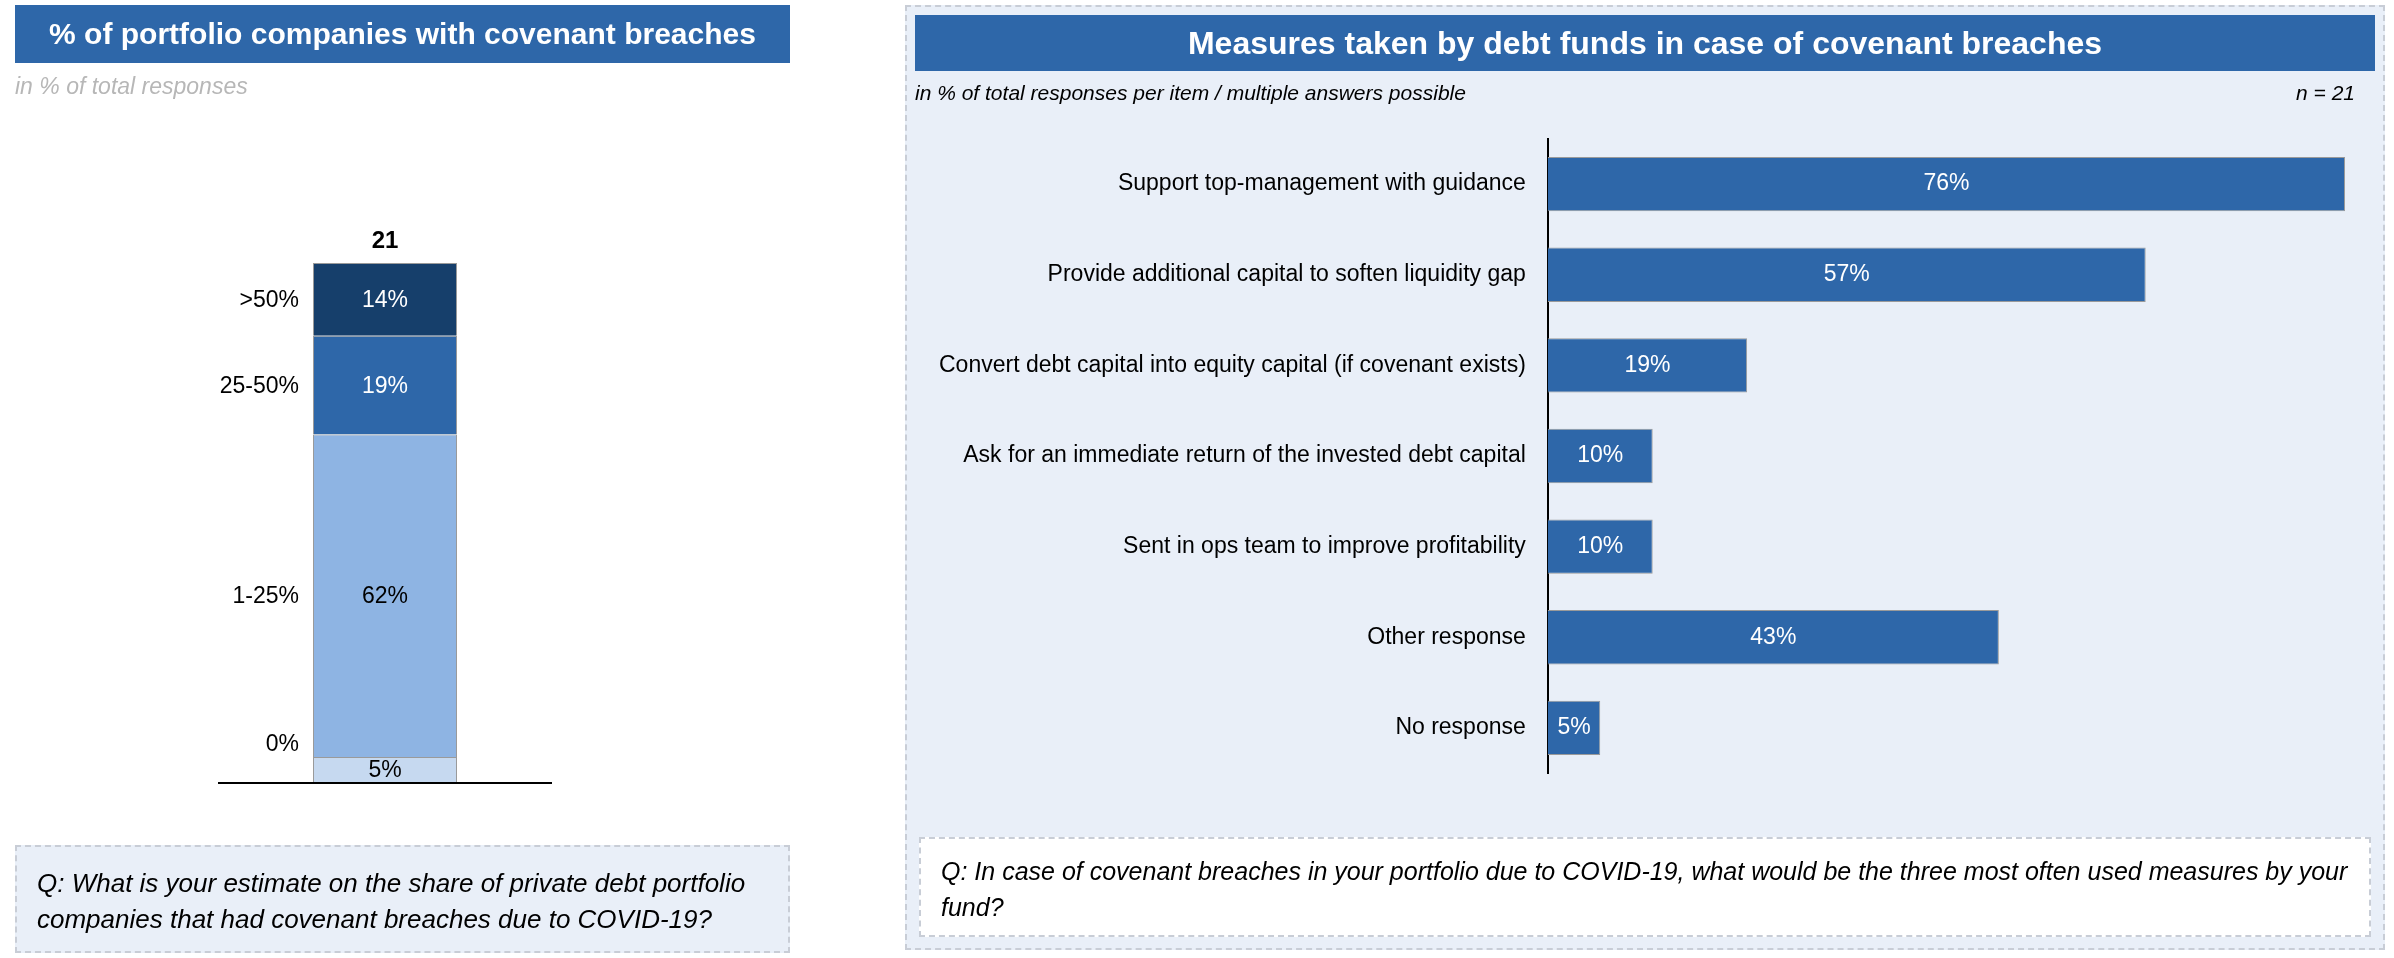 The width and height of the screenshot is (2394, 958). I want to click on text: n = 21, so click(2325, 93).